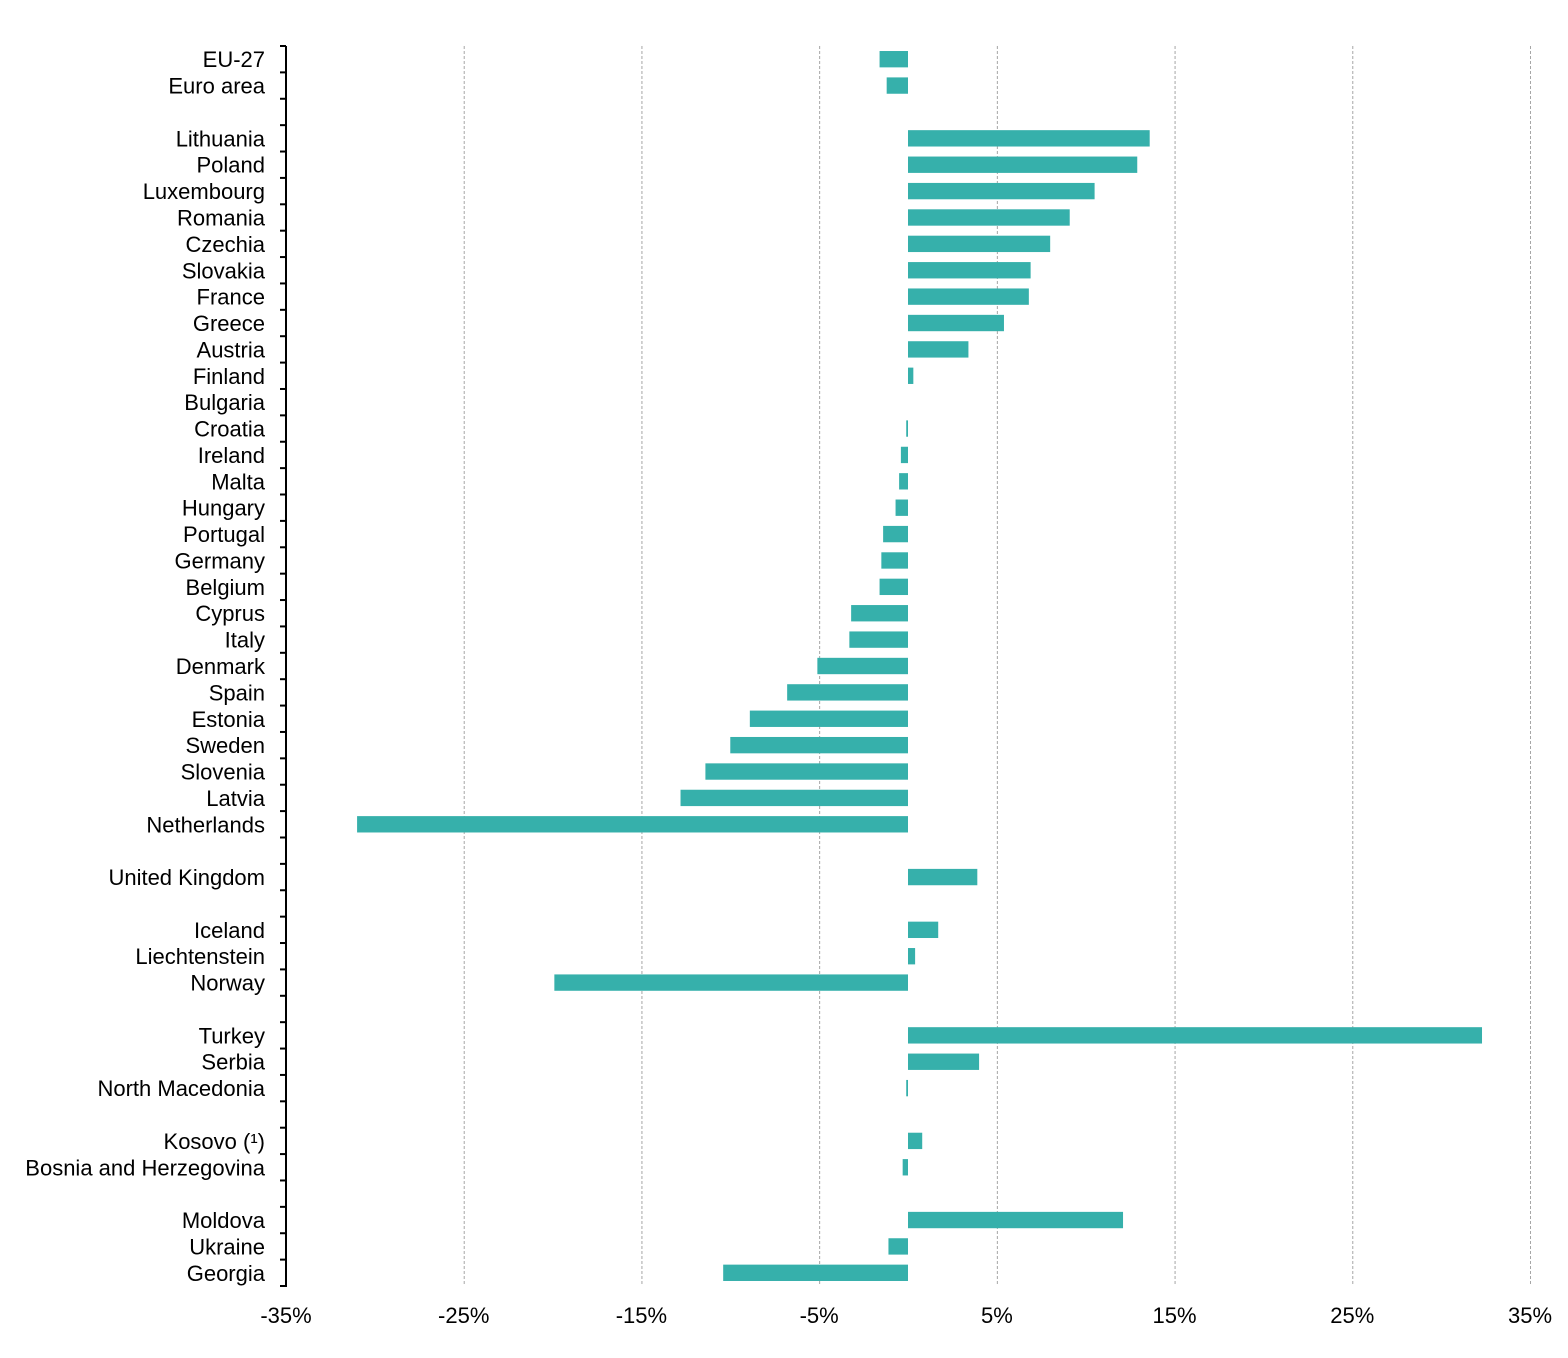  Describe the element at coordinates (1001, 191) in the screenshot. I see `bar-luxembourg` at that location.